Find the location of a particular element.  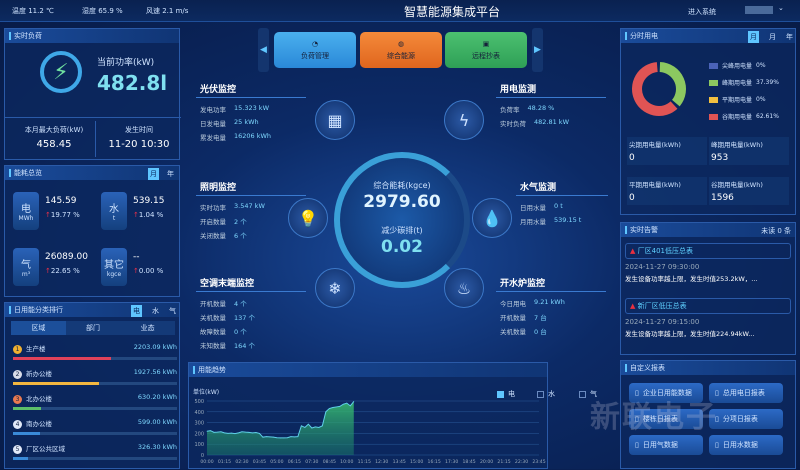

monitor-elec: 用电监测 负荷率 48.28 % 实时负荷 482.81 kW is located at coordinates (551, 105).